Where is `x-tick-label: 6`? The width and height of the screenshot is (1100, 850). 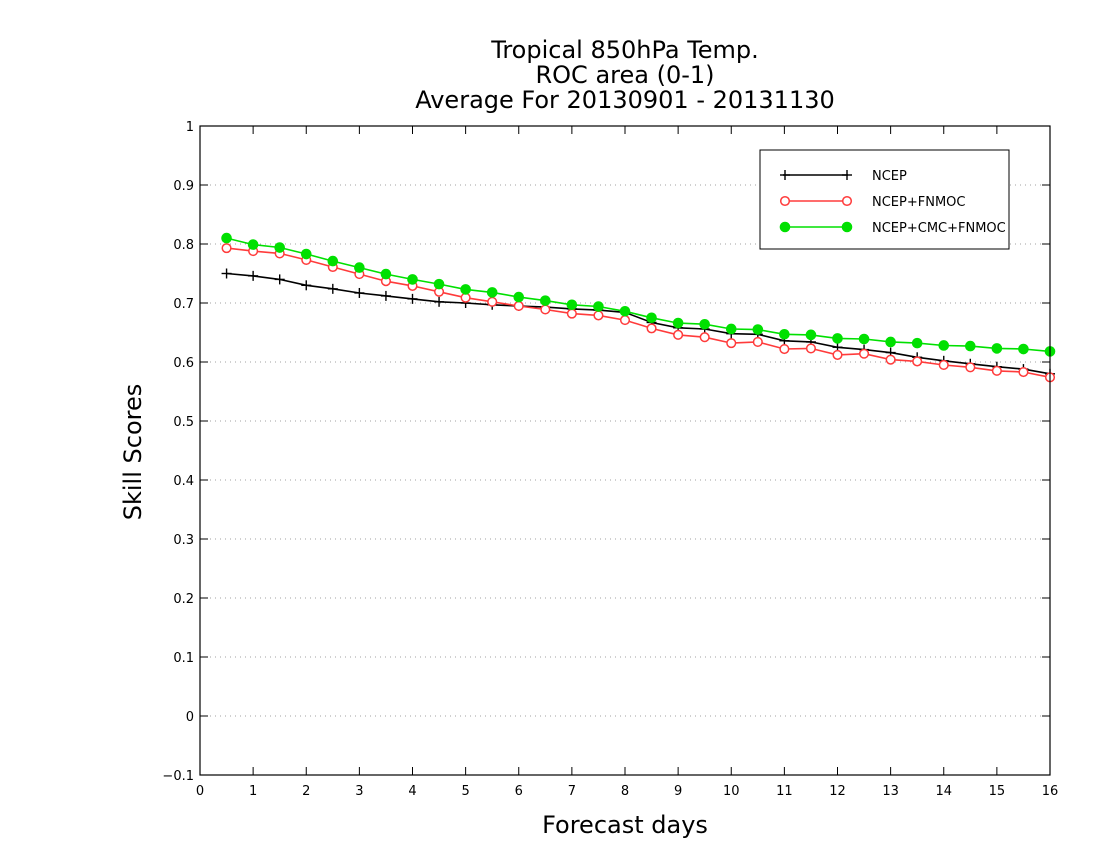
x-tick-label: 6 is located at coordinates (519, 791).